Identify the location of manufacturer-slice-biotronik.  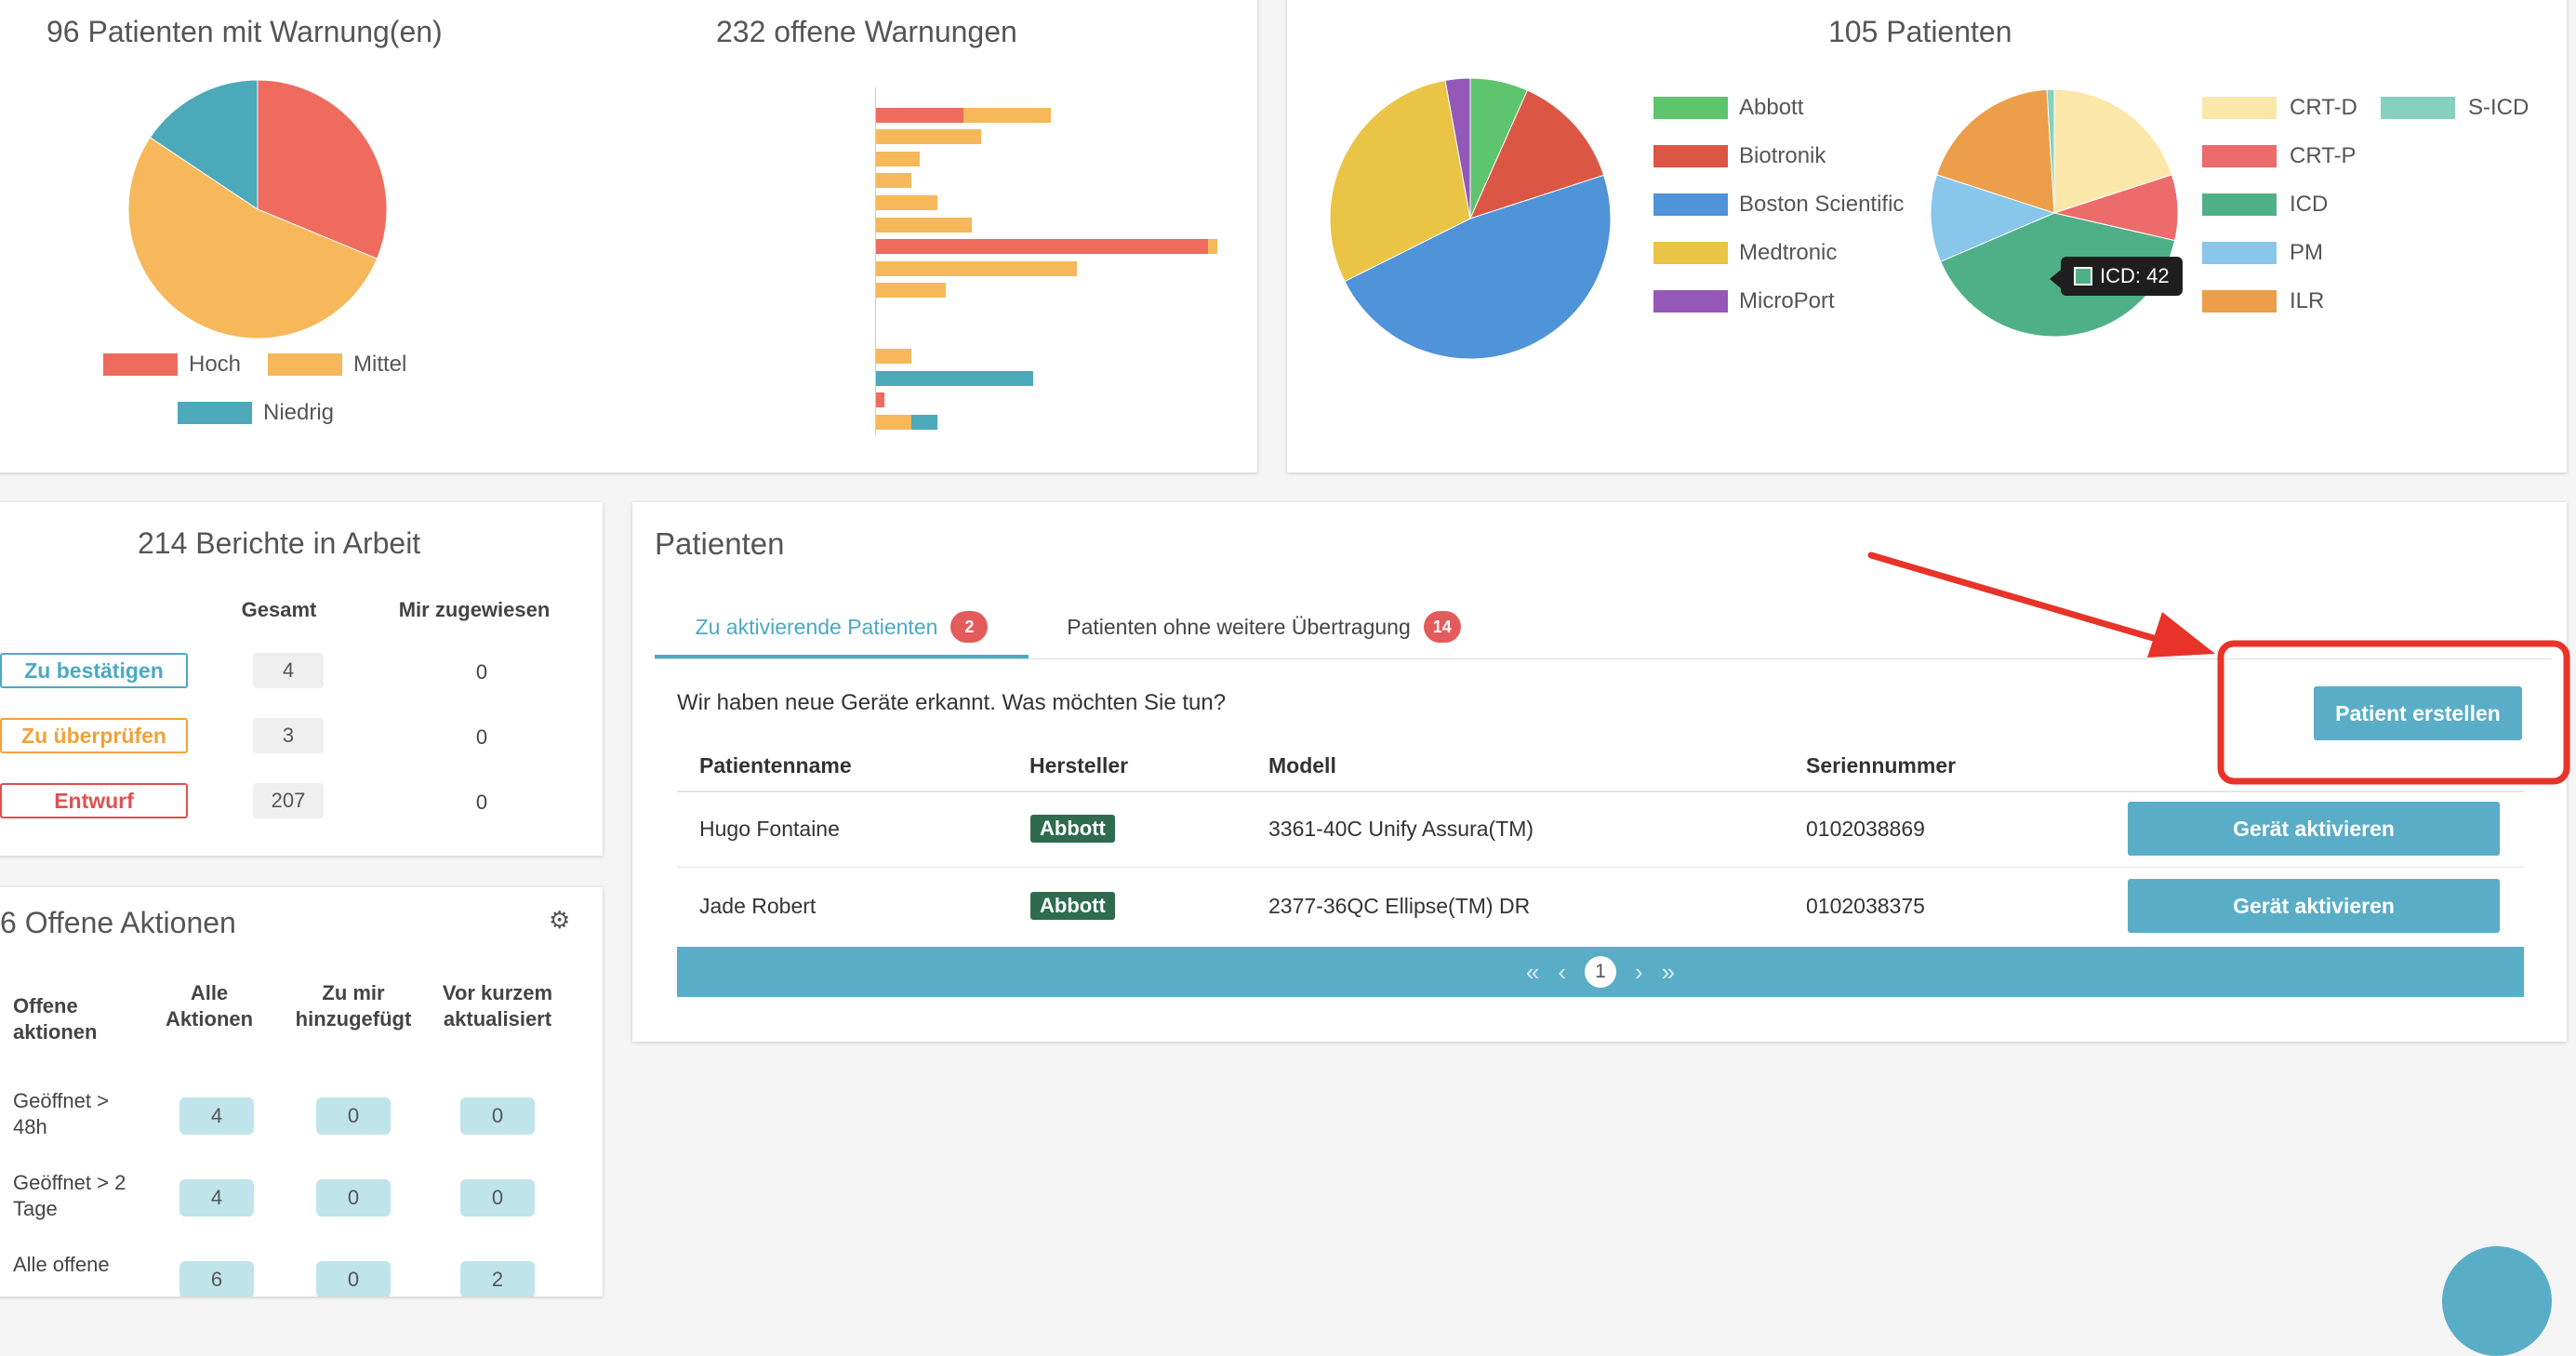
(1537, 154).